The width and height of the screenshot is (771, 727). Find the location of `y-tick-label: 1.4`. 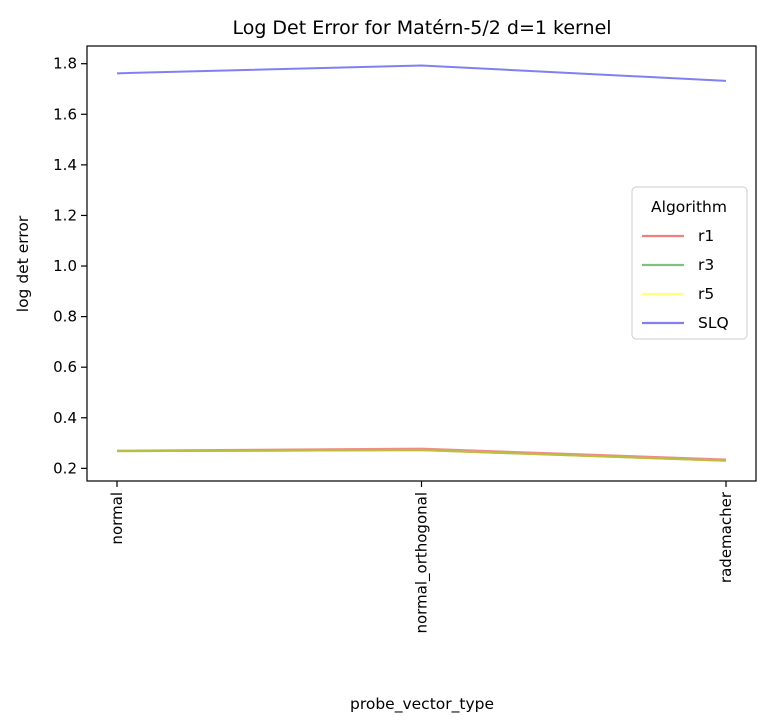

y-tick-label: 1.4 is located at coordinates (65, 165).